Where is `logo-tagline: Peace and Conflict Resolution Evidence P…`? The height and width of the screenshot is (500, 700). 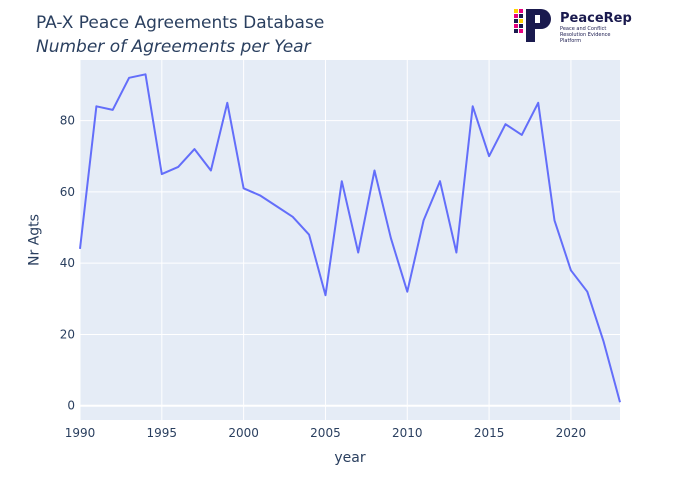 logo-tagline: Peace and Conflict Resolution Evidence P… is located at coordinates (585, 35).